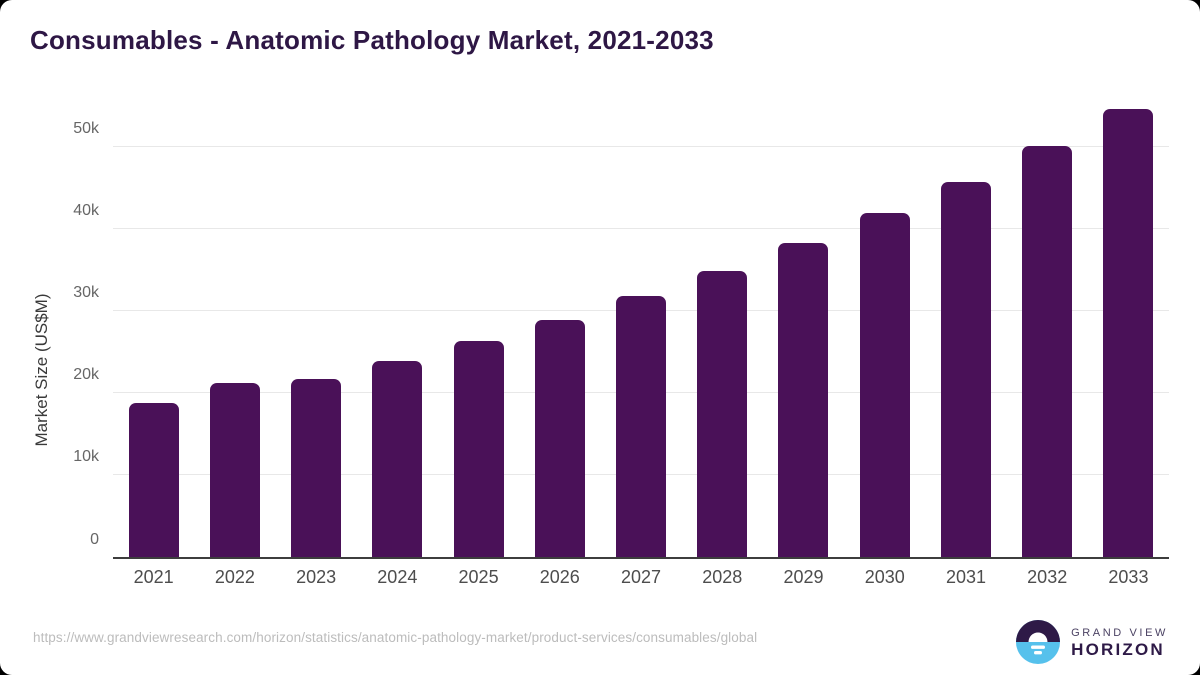  What do you see at coordinates (316, 577) in the screenshot?
I see `x-tick-label-2023: 2023` at bounding box center [316, 577].